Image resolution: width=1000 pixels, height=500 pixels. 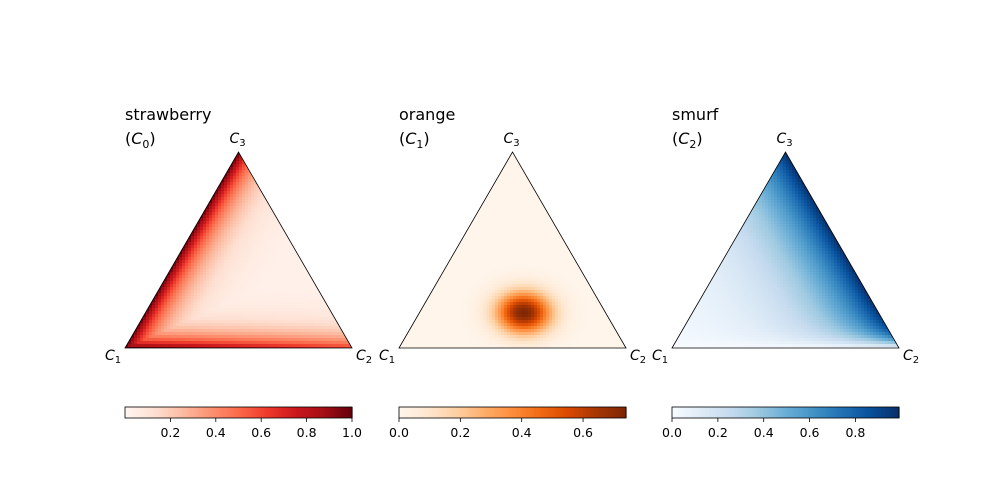 What do you see at coordinates (352, 432) in the screenshot?
I see `colorbar-tick-label: 1.0` at bounding box center [352, 432].